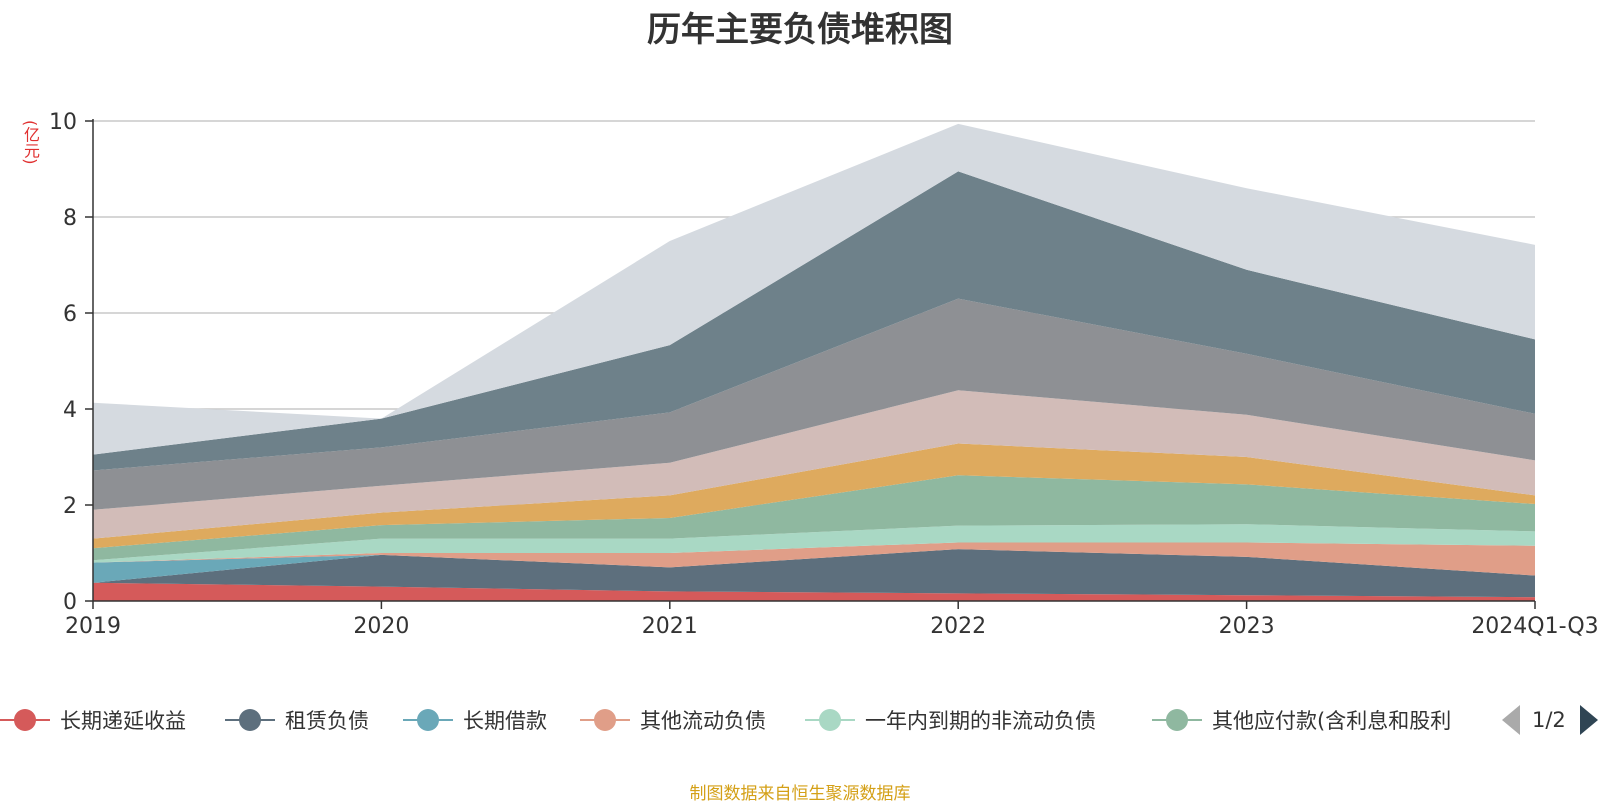  I want to click on legend-item: 长期递延收益, so click(93, 720).